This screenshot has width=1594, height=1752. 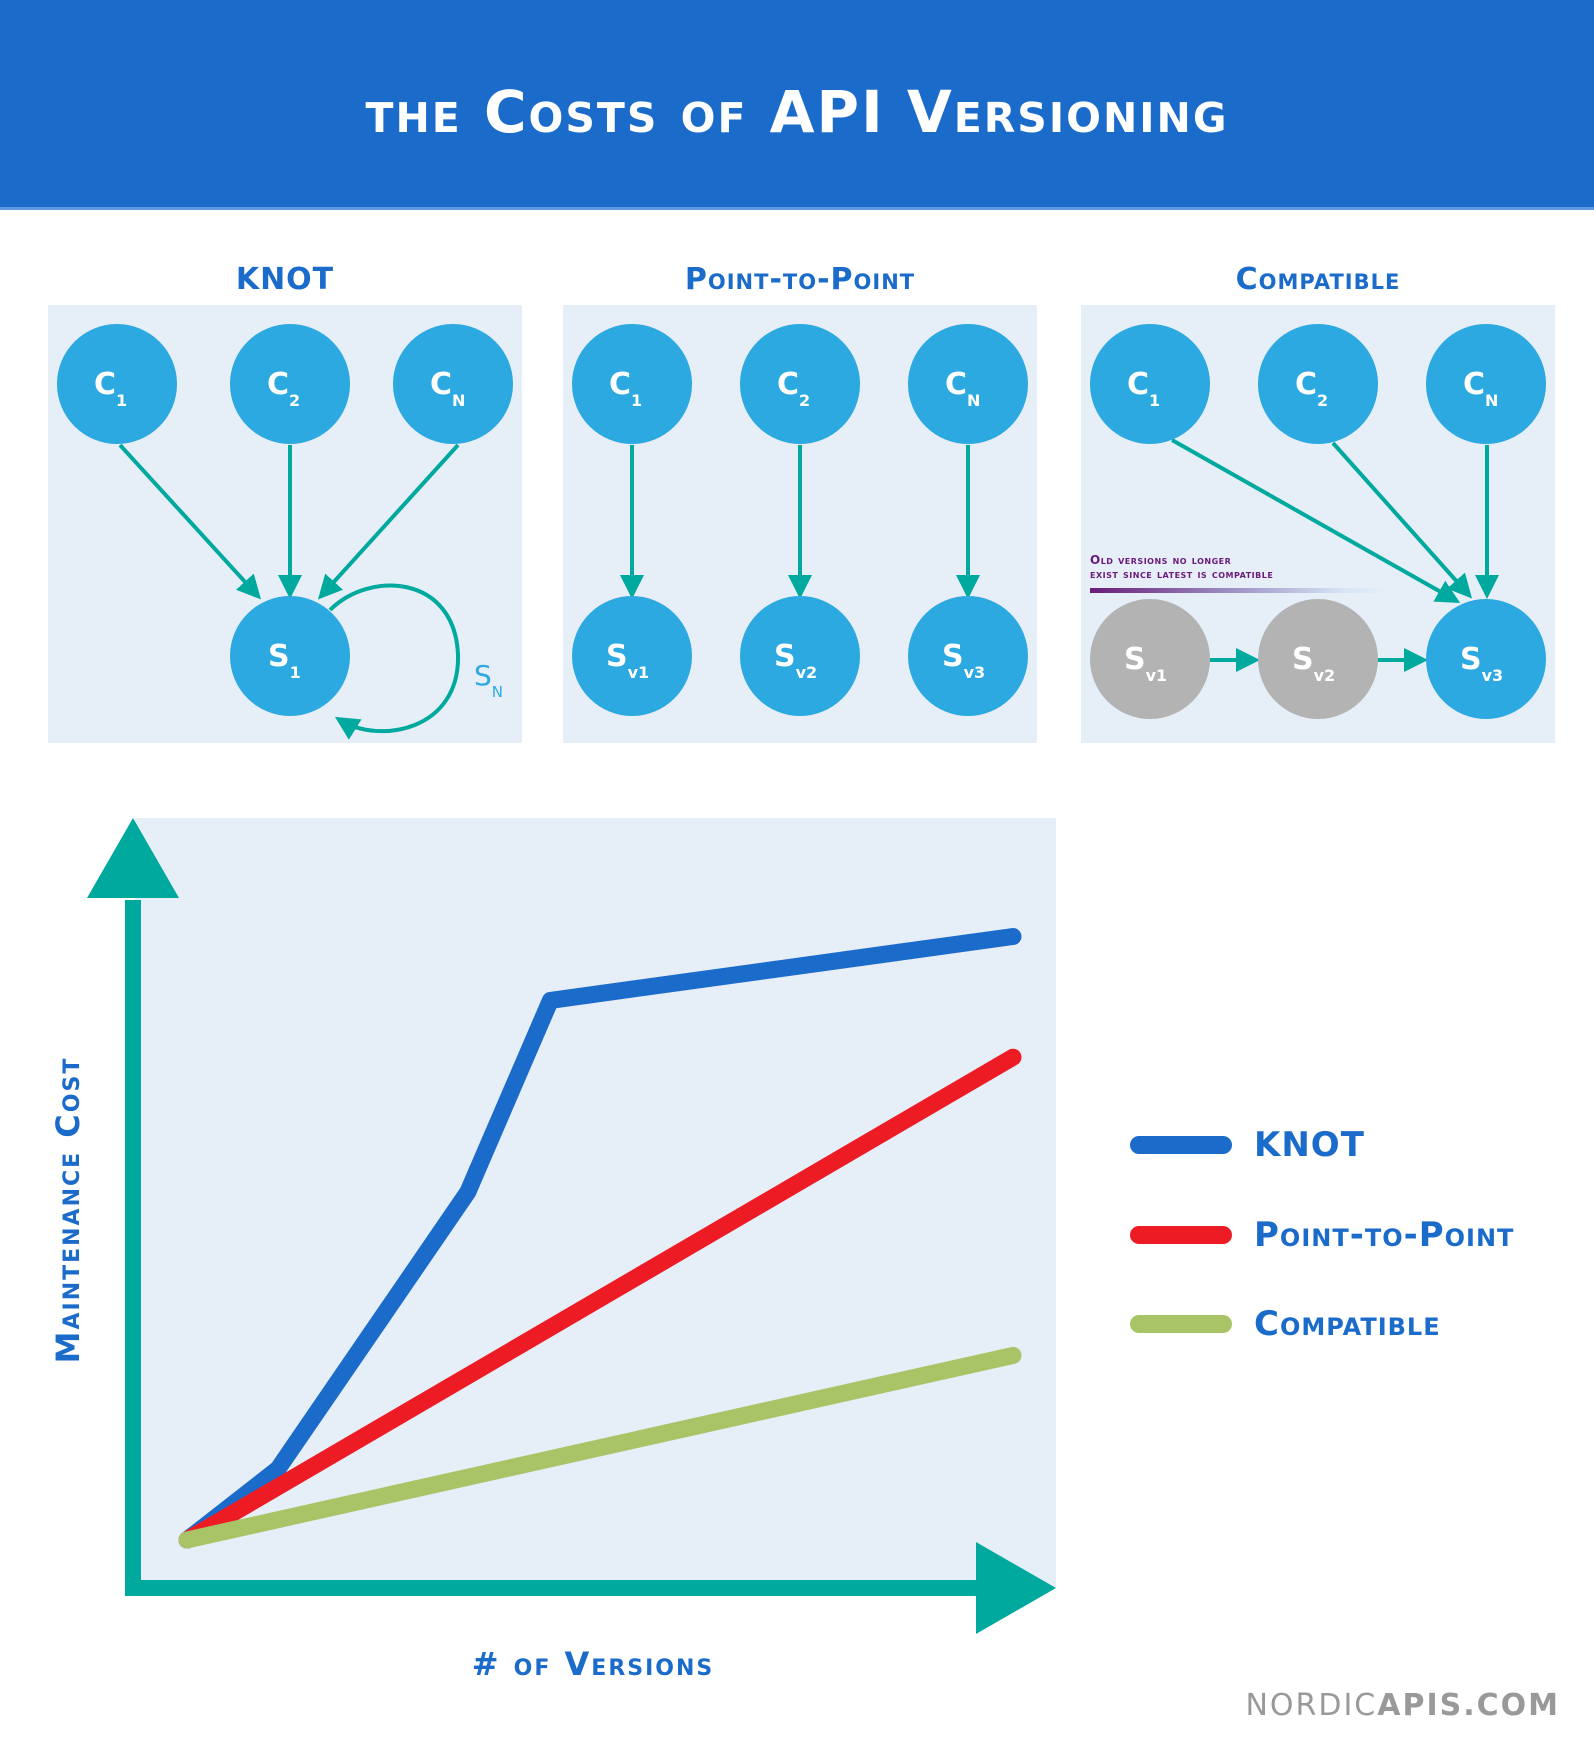 What do you see at coordinates (1347, 1324) in the screenshot?
I see `legend-label-compatible: Compatible` at bounding box center [1347, 1324].